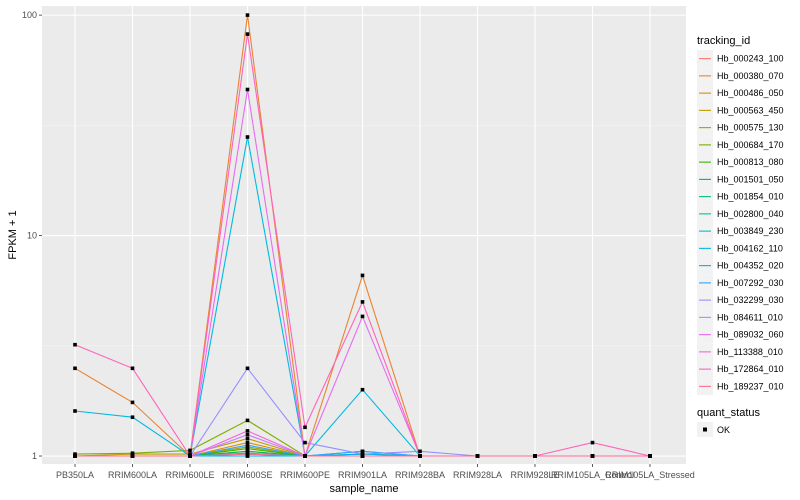 The width and height of the screenshot is (800, 500). Describe the element at coordinates (592, 475) in the screenshot. I see `x-tick-label: RRIM105LA_Control` at that location.